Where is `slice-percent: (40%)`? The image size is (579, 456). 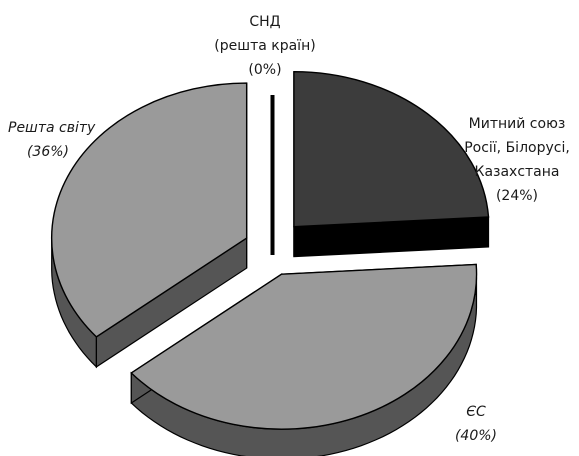 slice-percent: (40%) is located at coordinates (476, 436).